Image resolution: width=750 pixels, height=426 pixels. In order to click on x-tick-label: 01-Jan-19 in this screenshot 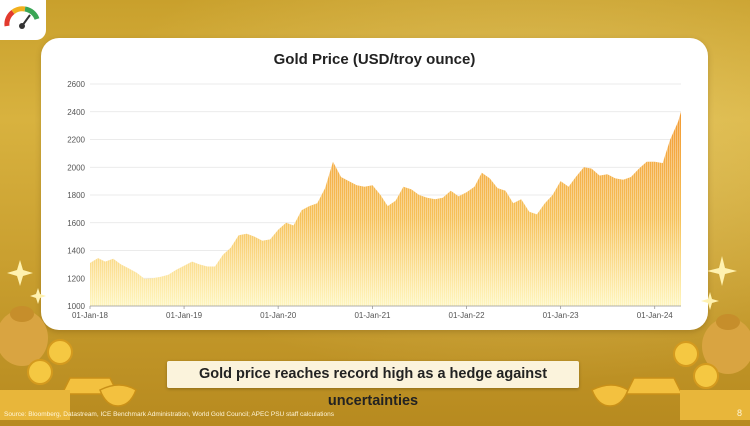, I will do `click(184, 315)`.